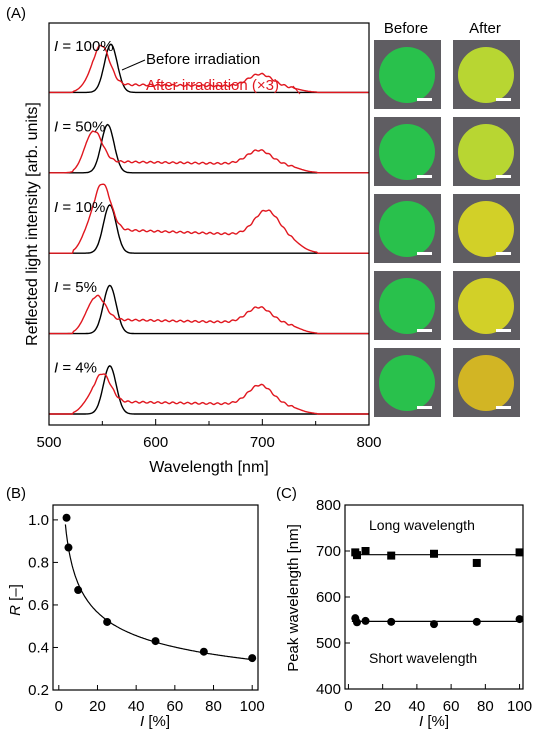 Image resolution: width=550 pixels, height=738 pixels. I want to click on sample-photos, so click(447, 228).